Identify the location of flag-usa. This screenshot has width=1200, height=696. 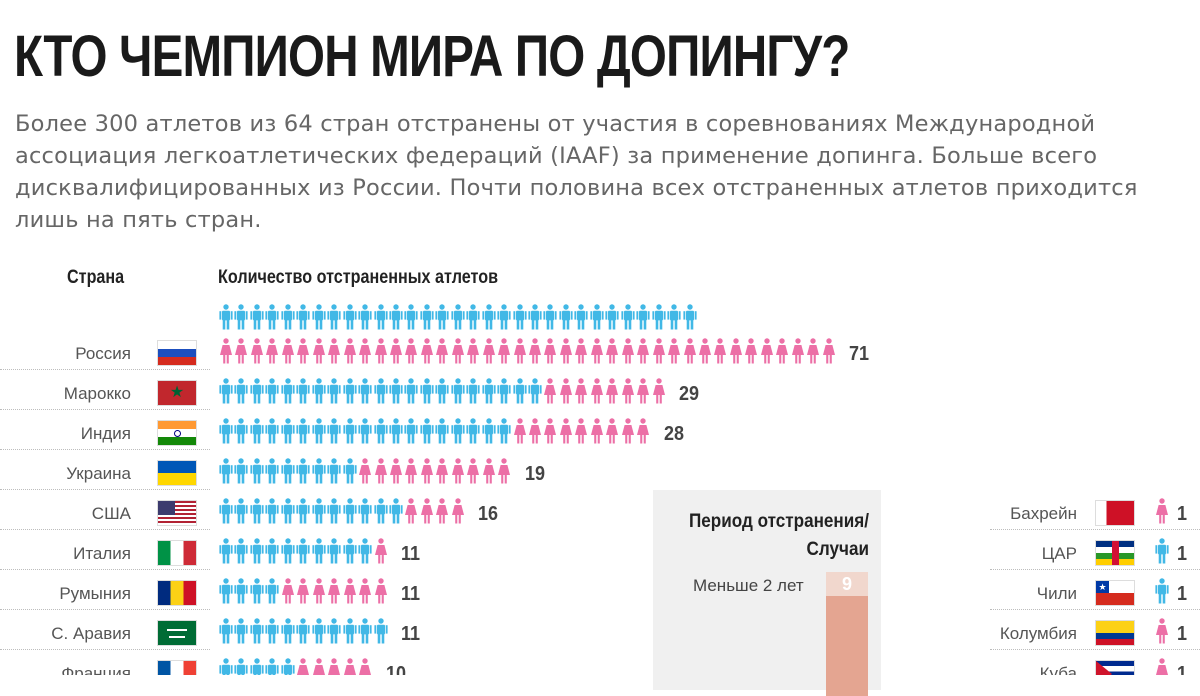
(177, 513).